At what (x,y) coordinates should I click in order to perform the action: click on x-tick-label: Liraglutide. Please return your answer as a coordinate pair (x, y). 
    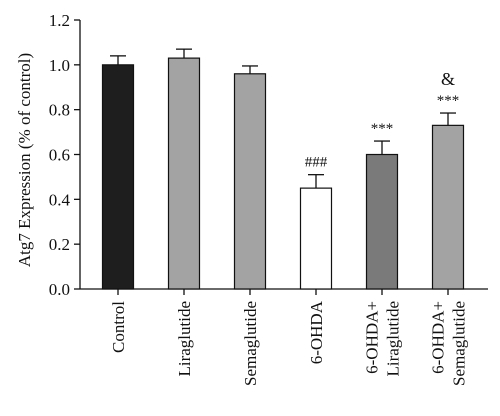
    Looking at the image, I should click on (184, 339).